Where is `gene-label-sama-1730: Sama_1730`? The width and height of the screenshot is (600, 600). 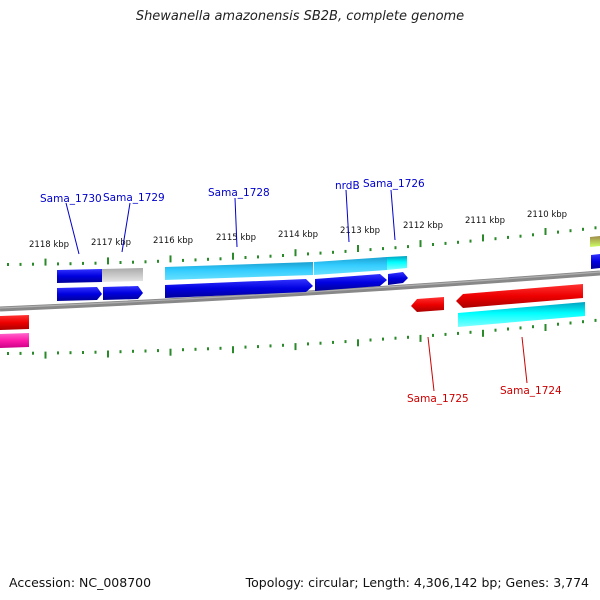
gene-label-sama-1730: Sama_1730 is located at coordinates (71, 199).